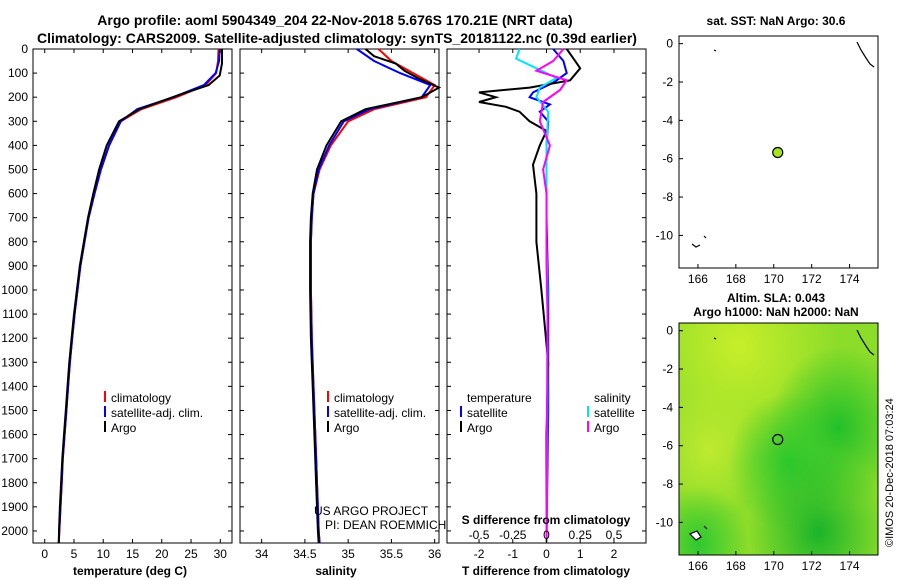 The width and height of the screenshot is (900, 580). What do you see at coordinates (385, 525) in the screenshot?
I see `credit-pi: PI: DEAN ROEMMICH` at bounding box center [385, 525].